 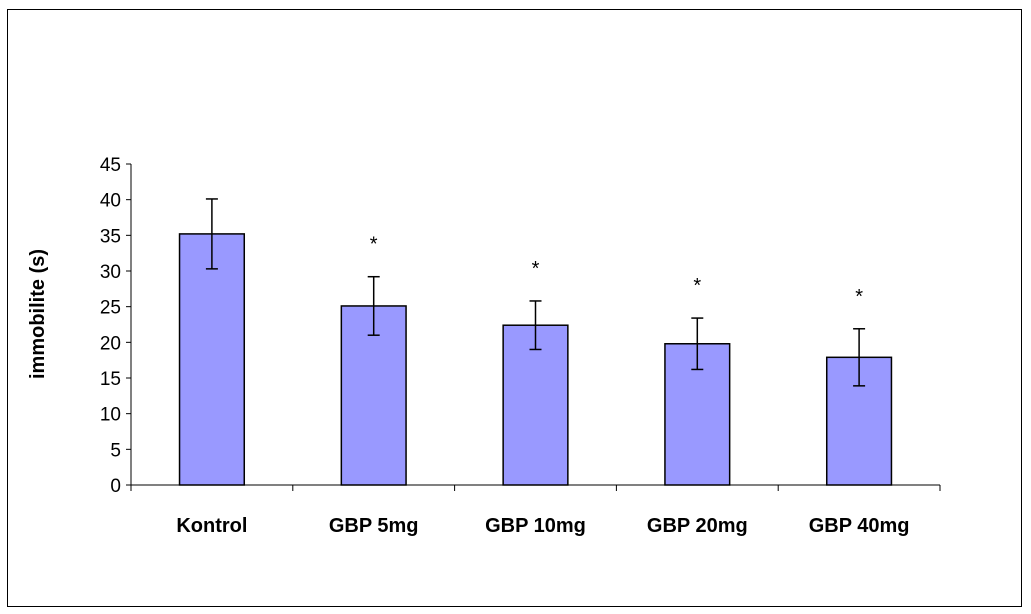 I want to click on y-tick-label: 35, so click(x=110, y=236).